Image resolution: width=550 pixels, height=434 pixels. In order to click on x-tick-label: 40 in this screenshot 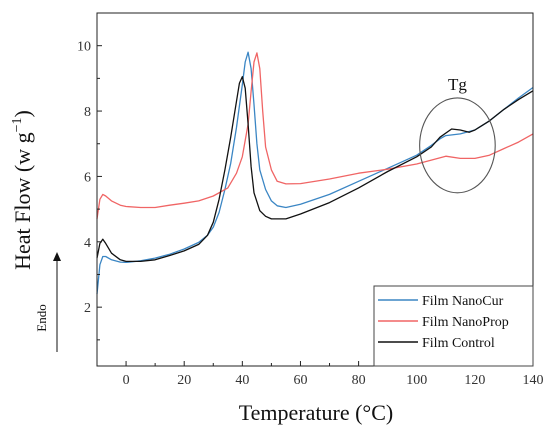, I will do `click(242, 380)`.